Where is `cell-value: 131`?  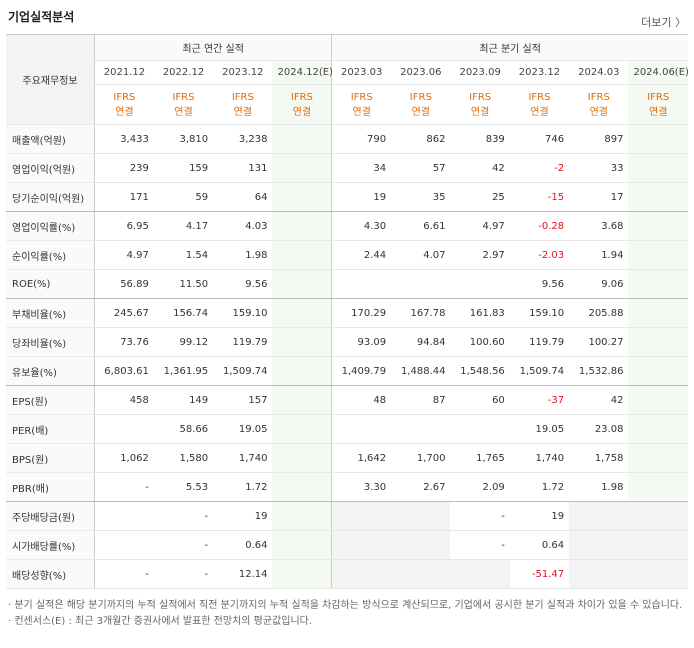
cell-value: 131 is located at coordinates (243, 168).